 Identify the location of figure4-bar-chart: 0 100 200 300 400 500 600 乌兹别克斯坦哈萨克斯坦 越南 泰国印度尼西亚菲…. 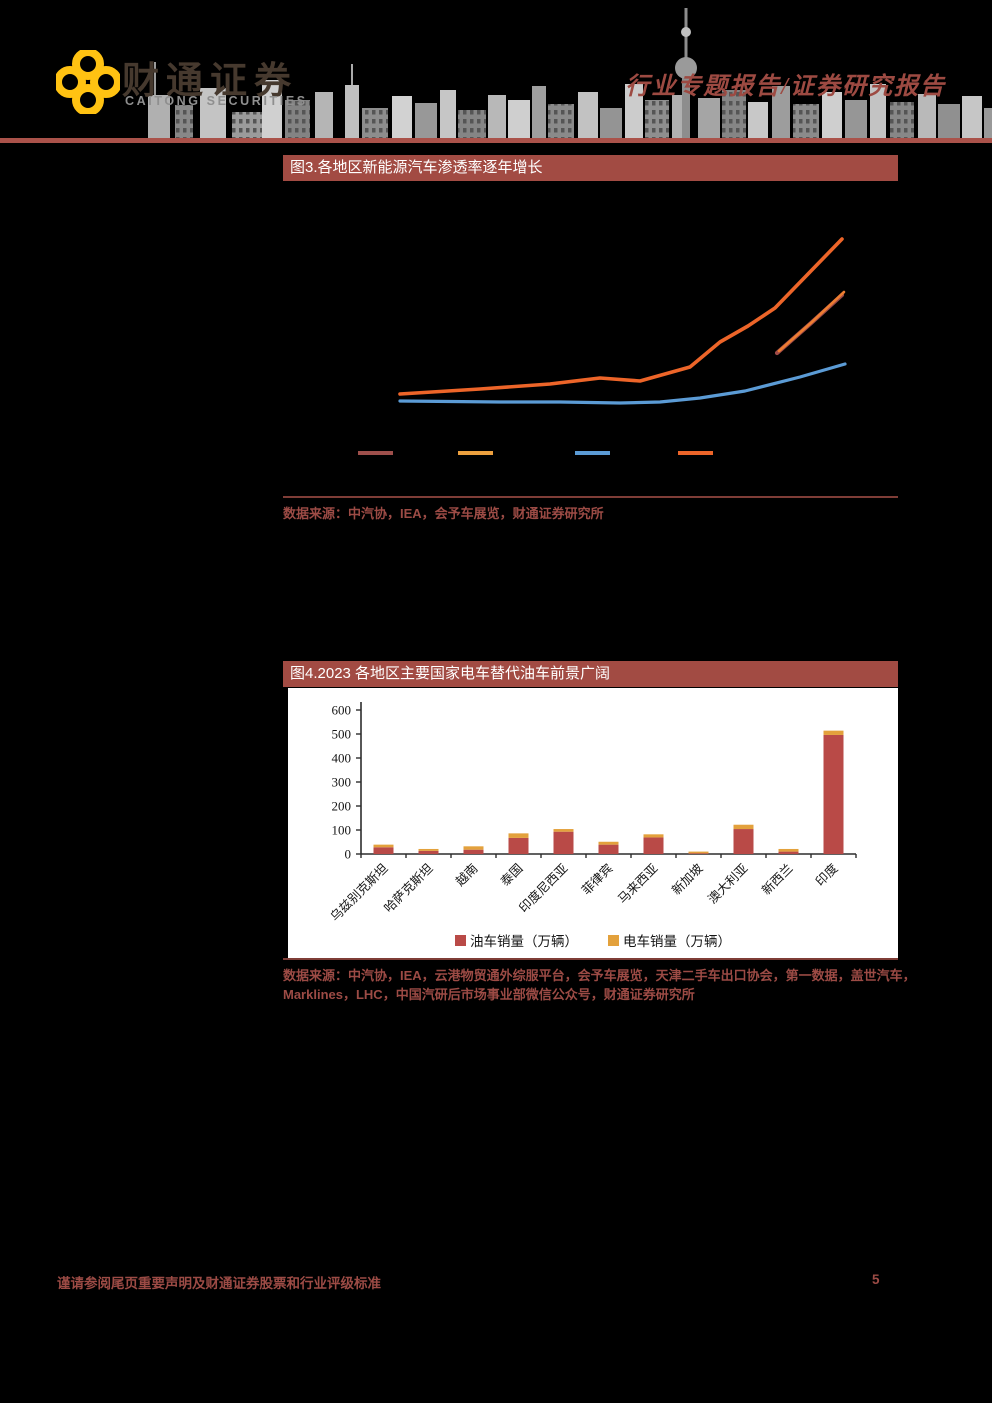
(592, 813).